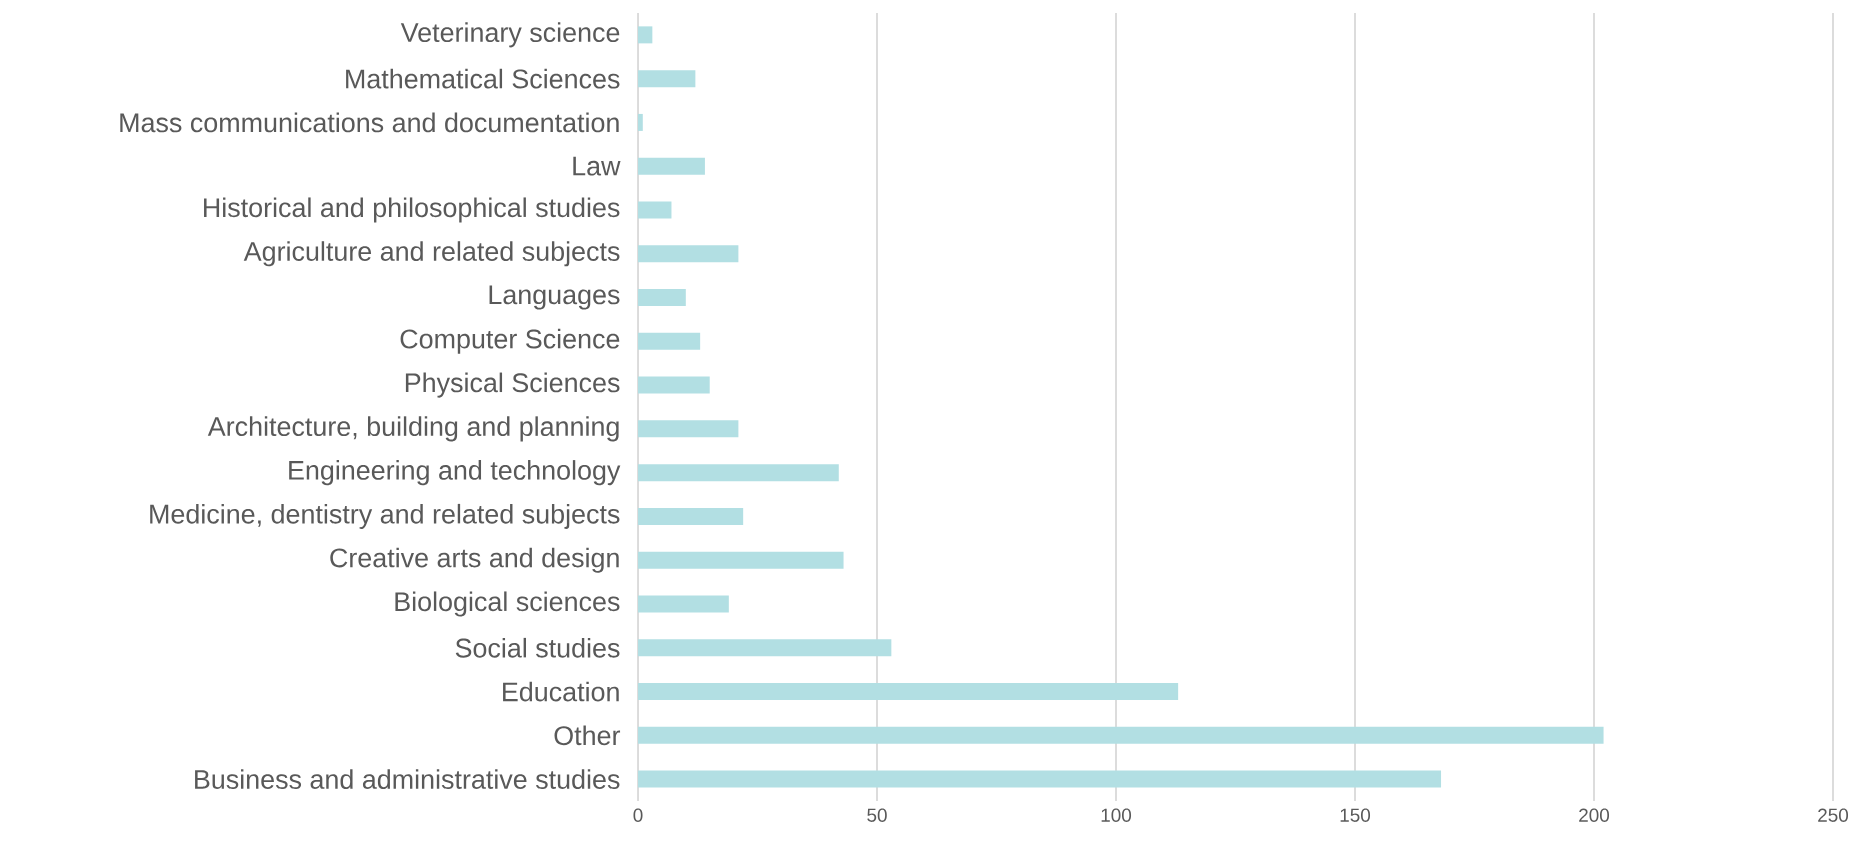 Image resolution: width=1863 pixels, height=851 pixels. I want to click on y-tick-label: Computer Science, so click(510, 341).